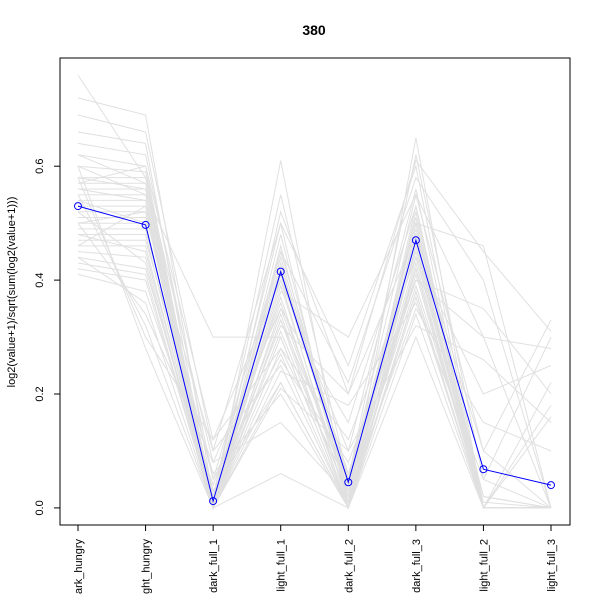 The height and width of the screenshot is (600, 600). What do you see at coordinates (79, 567) in the screenshot?
I see `x-tick-label: ark_hungry` at bounding box center [79, 567].